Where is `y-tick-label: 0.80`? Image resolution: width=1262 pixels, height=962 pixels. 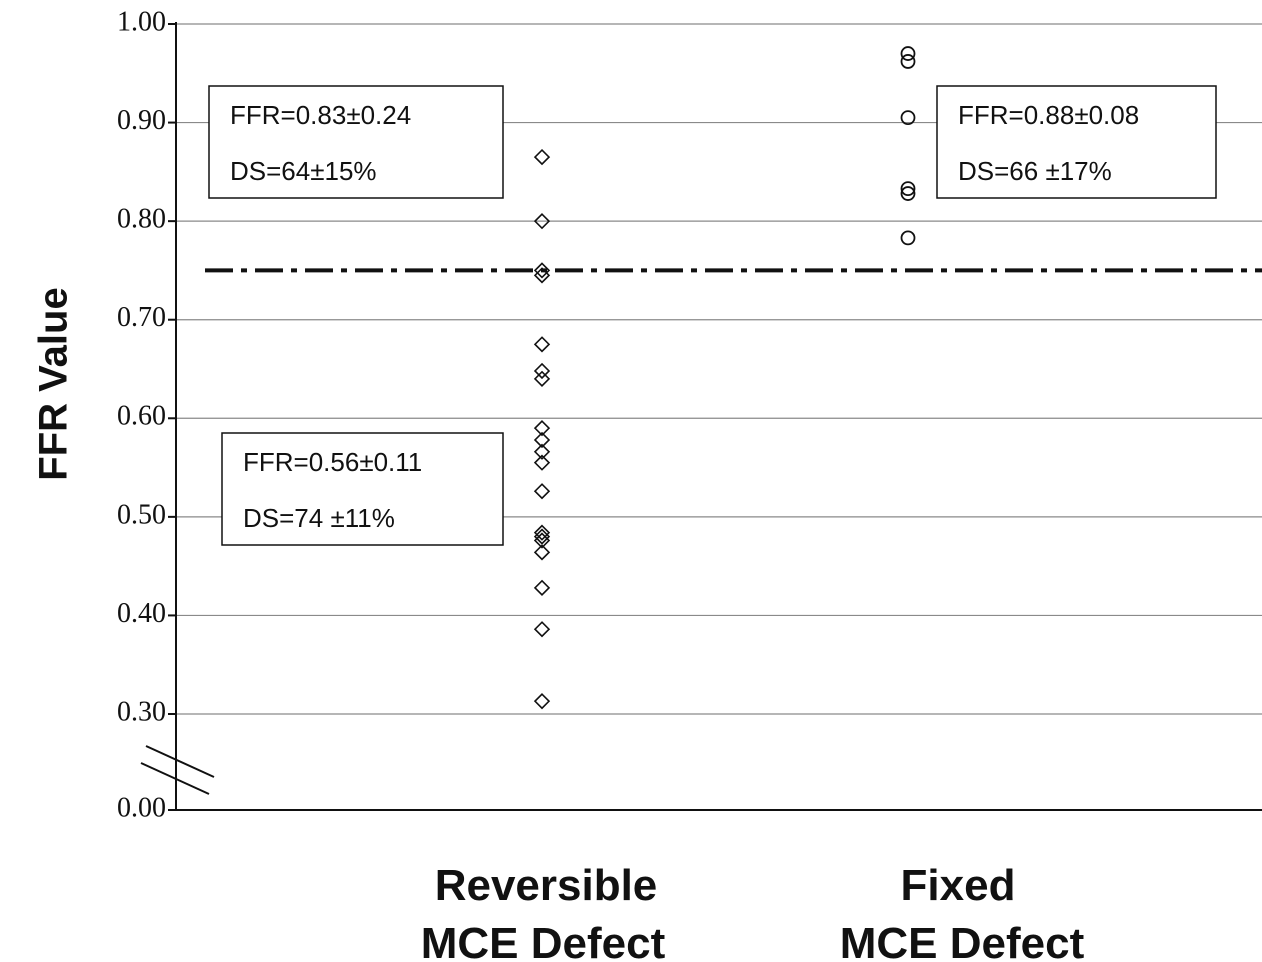
y-tick-label: 0.80 is located at coordinates (141, 219).